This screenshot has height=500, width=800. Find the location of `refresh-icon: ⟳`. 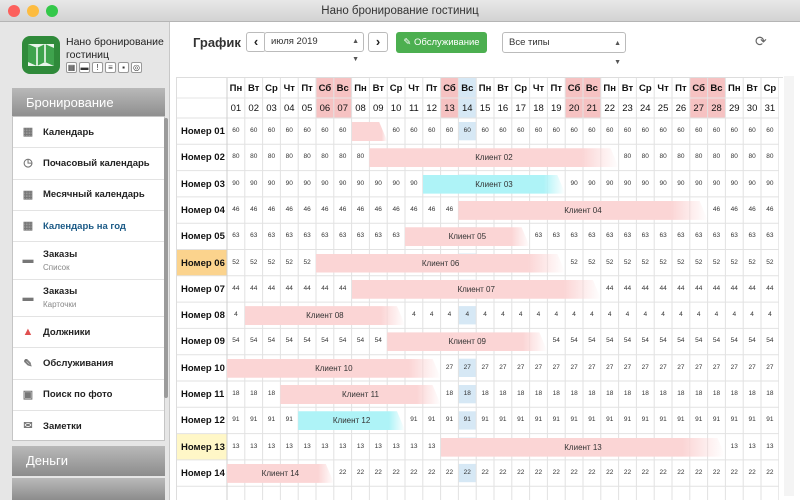

refresh-icon: ⟳ is located at coordinates (761, 41).